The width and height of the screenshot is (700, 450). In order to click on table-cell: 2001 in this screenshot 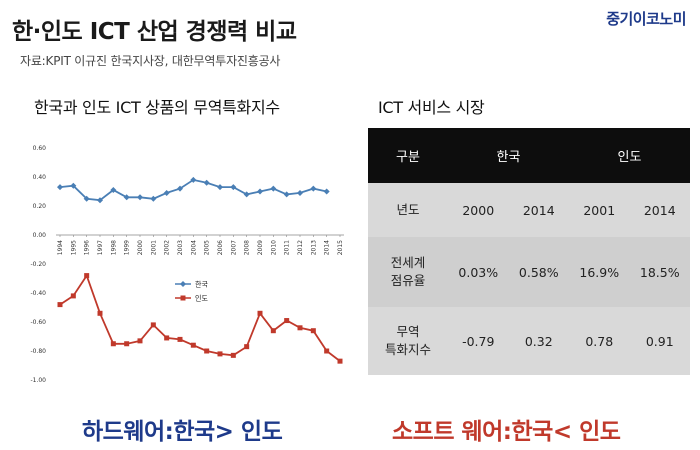, I will do `click(599, 210)`.